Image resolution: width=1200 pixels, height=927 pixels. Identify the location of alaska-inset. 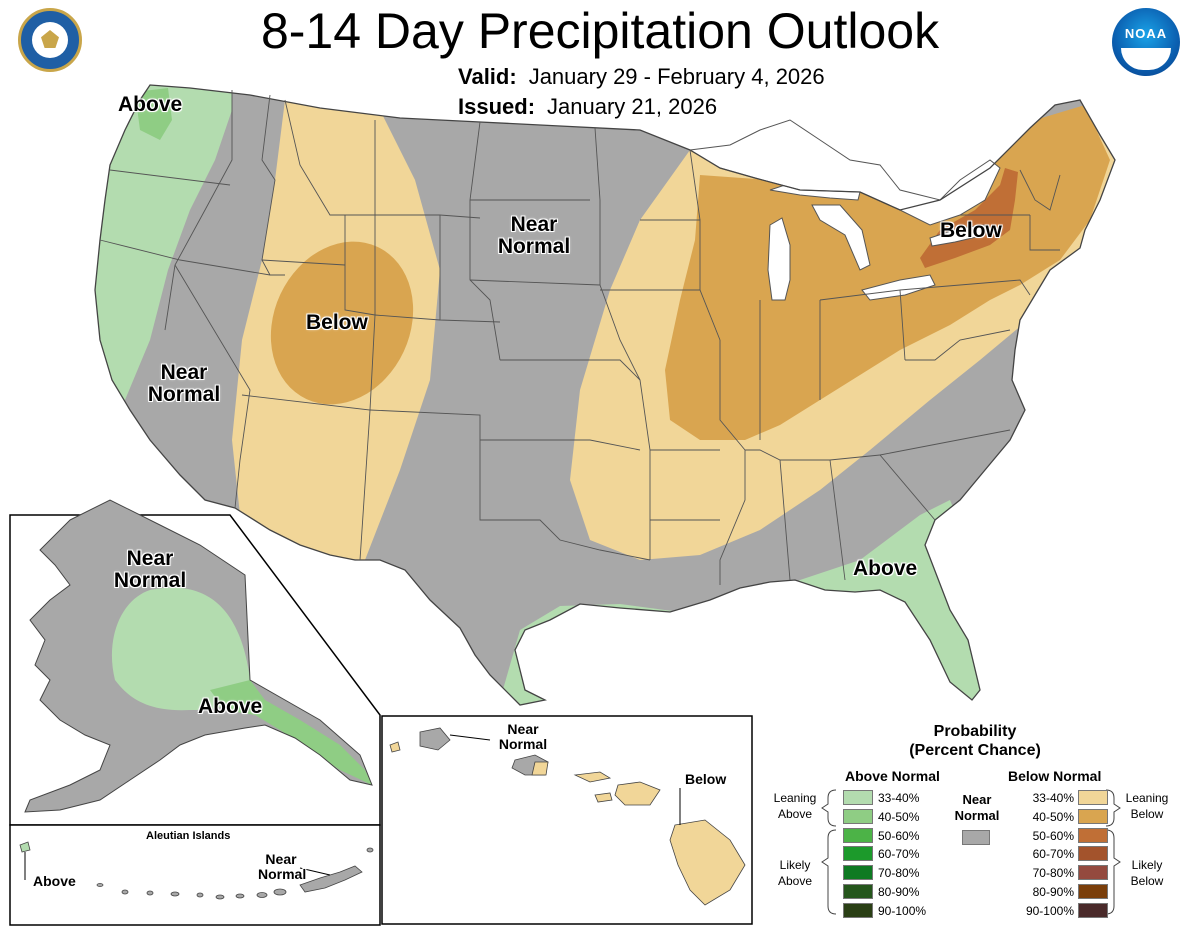
(195, 712).